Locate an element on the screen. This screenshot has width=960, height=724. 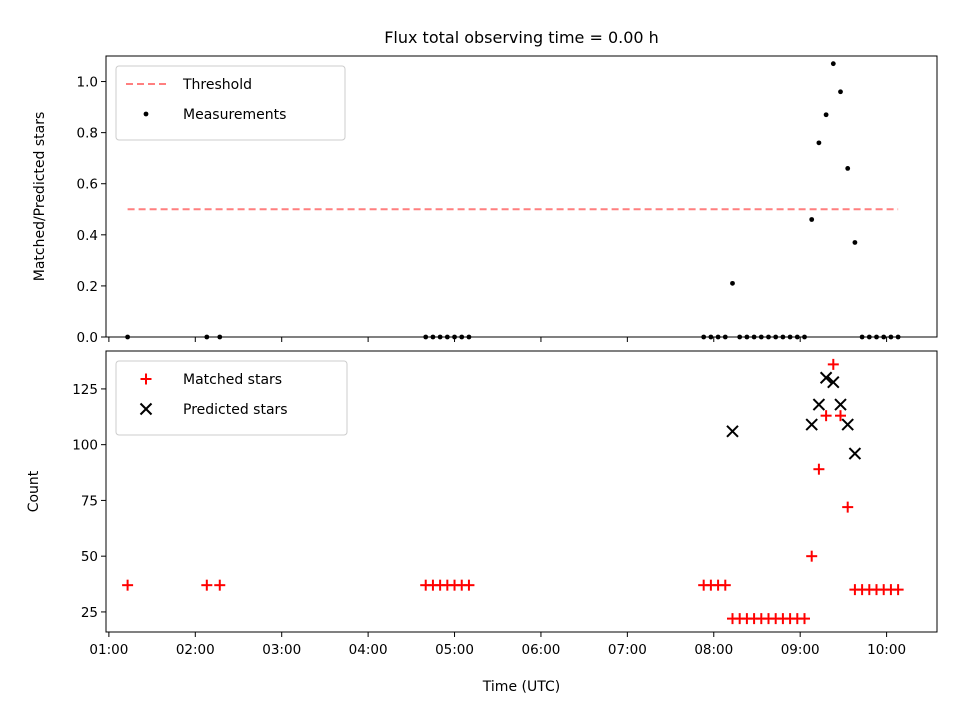
y-tick-label: 0.0 is located at coordinates (87, 338).